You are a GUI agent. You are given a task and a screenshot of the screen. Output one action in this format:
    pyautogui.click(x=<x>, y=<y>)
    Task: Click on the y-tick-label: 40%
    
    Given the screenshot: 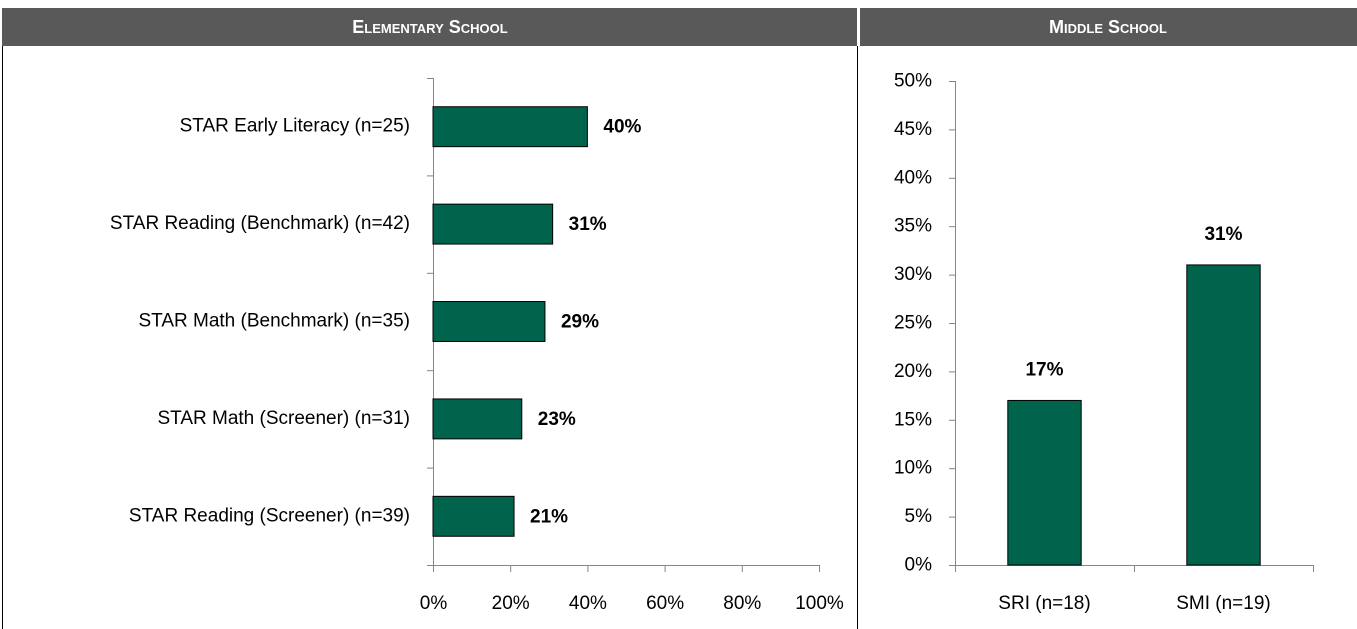 What is the action you would take?
    pyautogui.click(x=913, y=177)
    